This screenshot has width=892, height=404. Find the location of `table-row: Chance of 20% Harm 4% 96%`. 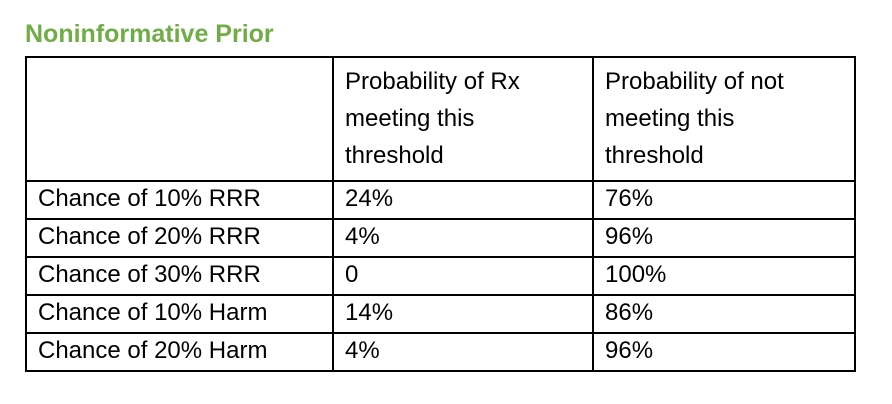

table-row: Chance of 20% Harm 4% 96% is located at coordinates (440, 352).